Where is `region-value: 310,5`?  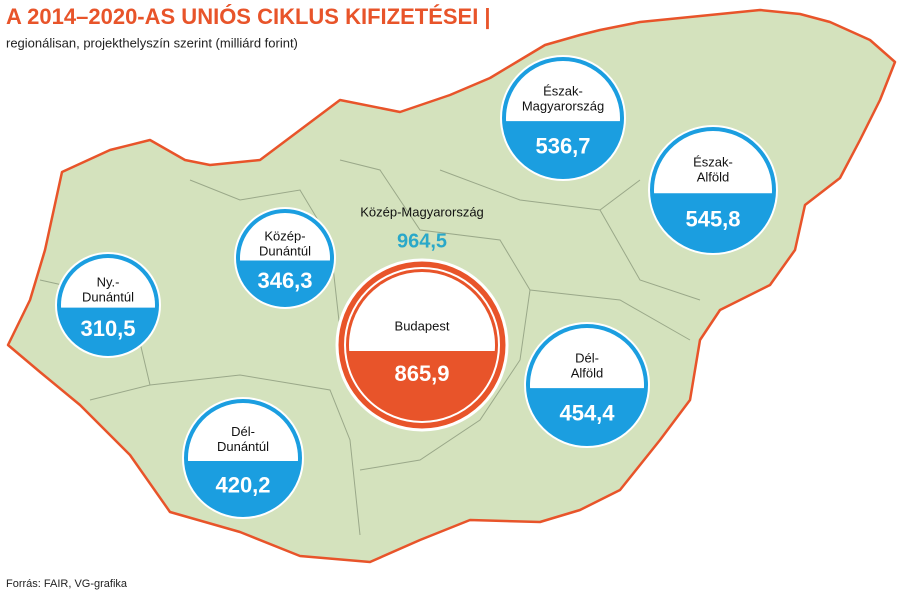
region-value: 310,5 is located at coordinates (107, 328).